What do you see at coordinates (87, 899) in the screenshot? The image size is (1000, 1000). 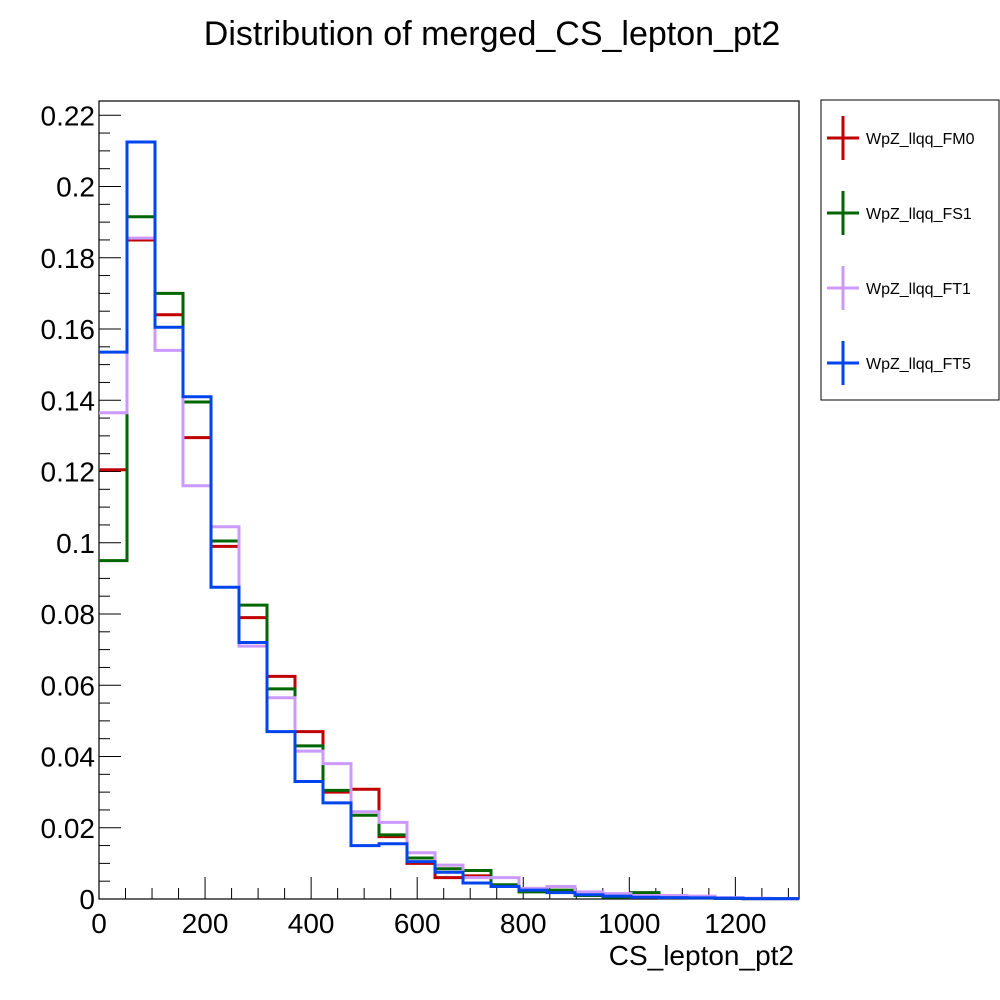 I see `y-tick-label: 0` at bounding box center [87, 899].